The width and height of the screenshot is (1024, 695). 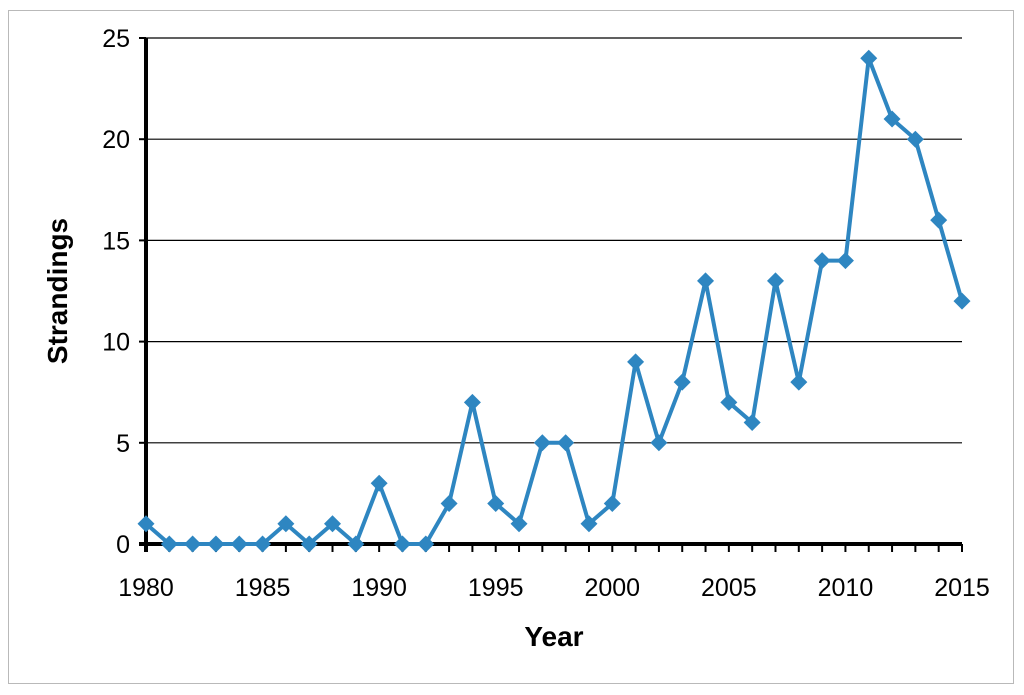 What do you see at coordinates (729, 402) in the screenshot?
I see `data-point-2005` at bounding box center [729, 402].